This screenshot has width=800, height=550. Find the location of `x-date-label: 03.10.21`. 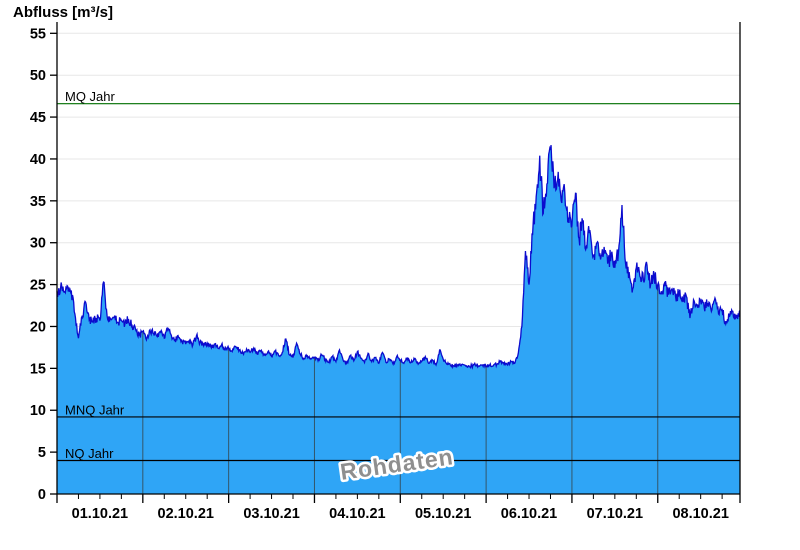

x-date-label: 03.10.21 is located at coordinates (271, 514).